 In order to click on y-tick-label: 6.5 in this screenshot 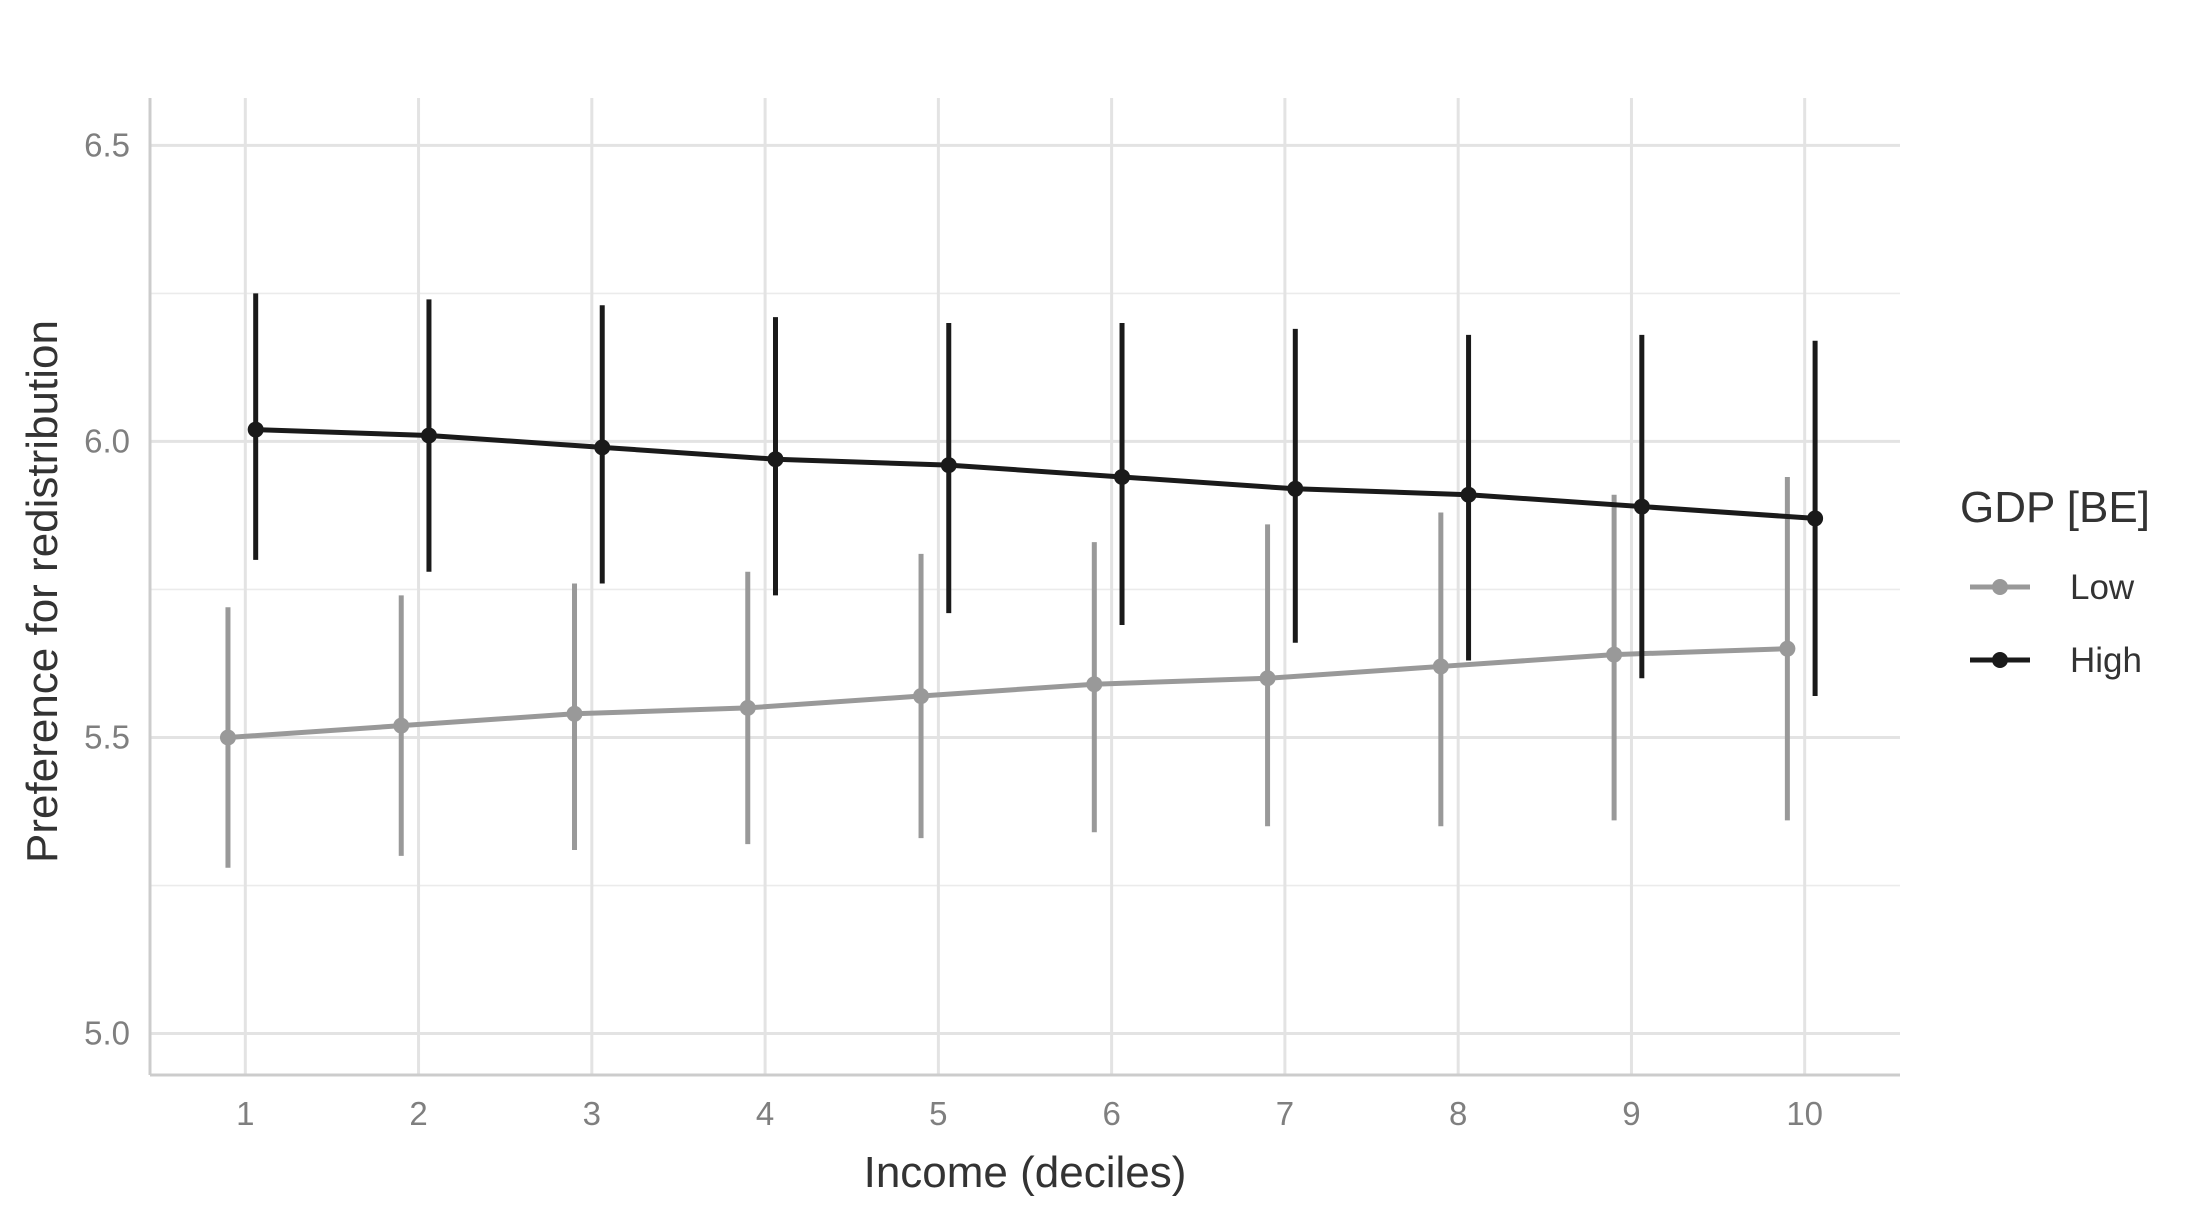, I will do `click(107, 144)`.